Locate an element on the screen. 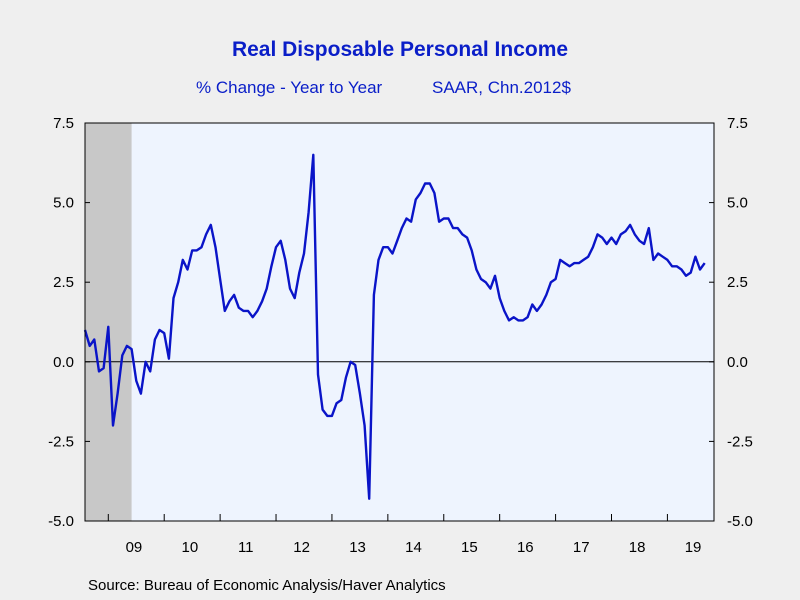 The width and height of the screenshot is (800, 600). y-tick-label-left: -5.0 is located at coordinates (61, 521).